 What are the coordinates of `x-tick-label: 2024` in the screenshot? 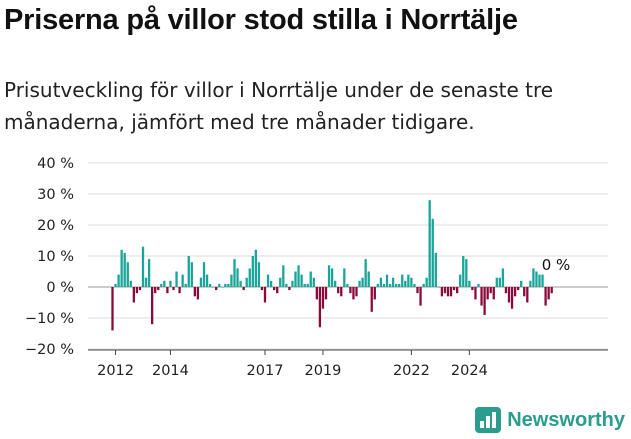 It's located at (469, 371).